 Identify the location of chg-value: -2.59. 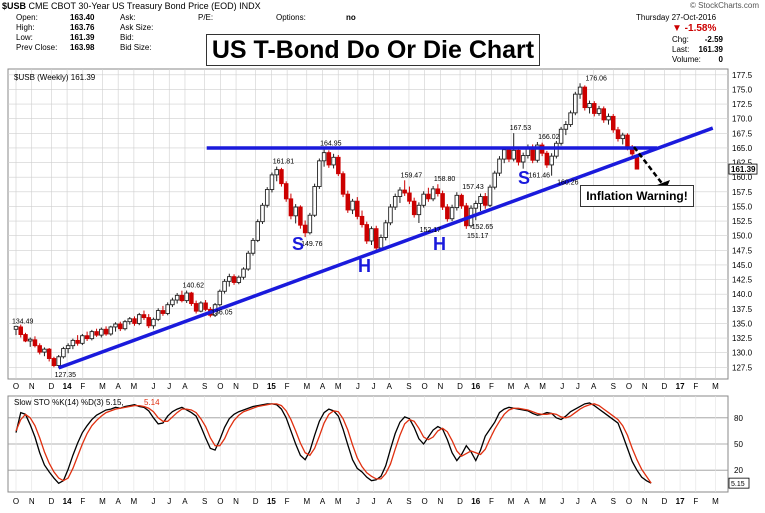
(713, 39).